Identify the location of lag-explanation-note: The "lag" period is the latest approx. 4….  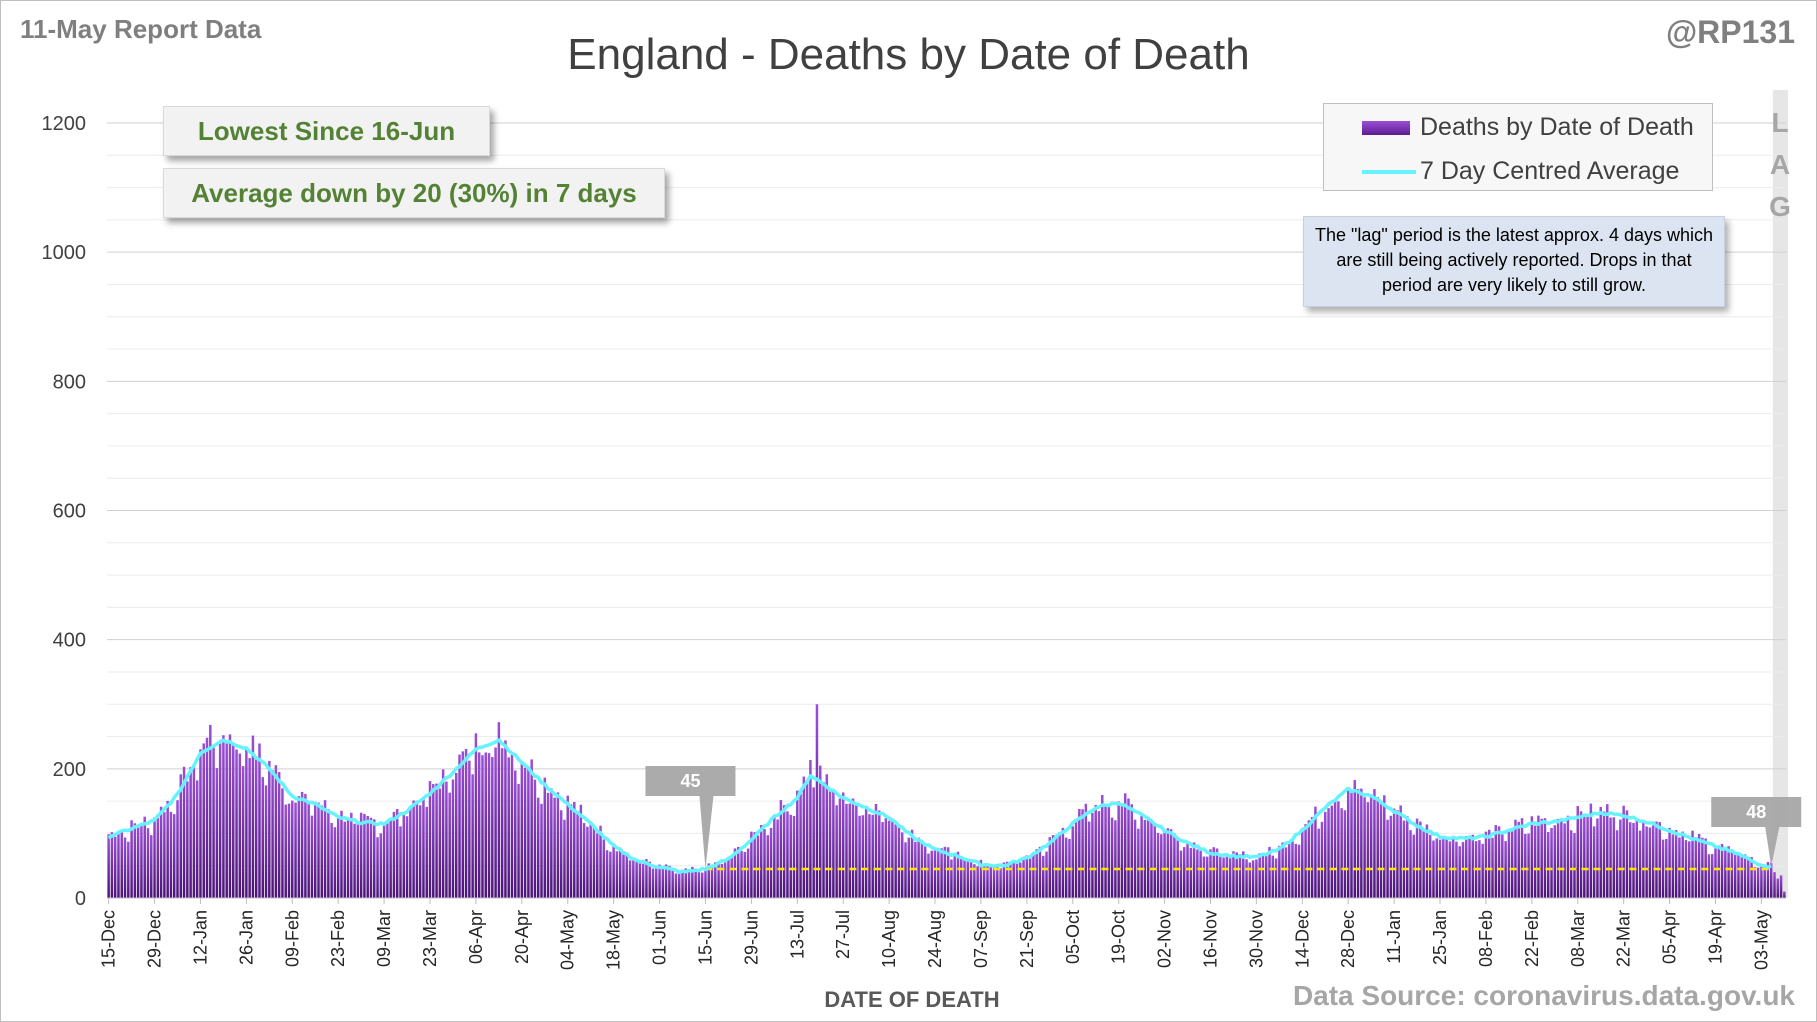
(1514, 261).